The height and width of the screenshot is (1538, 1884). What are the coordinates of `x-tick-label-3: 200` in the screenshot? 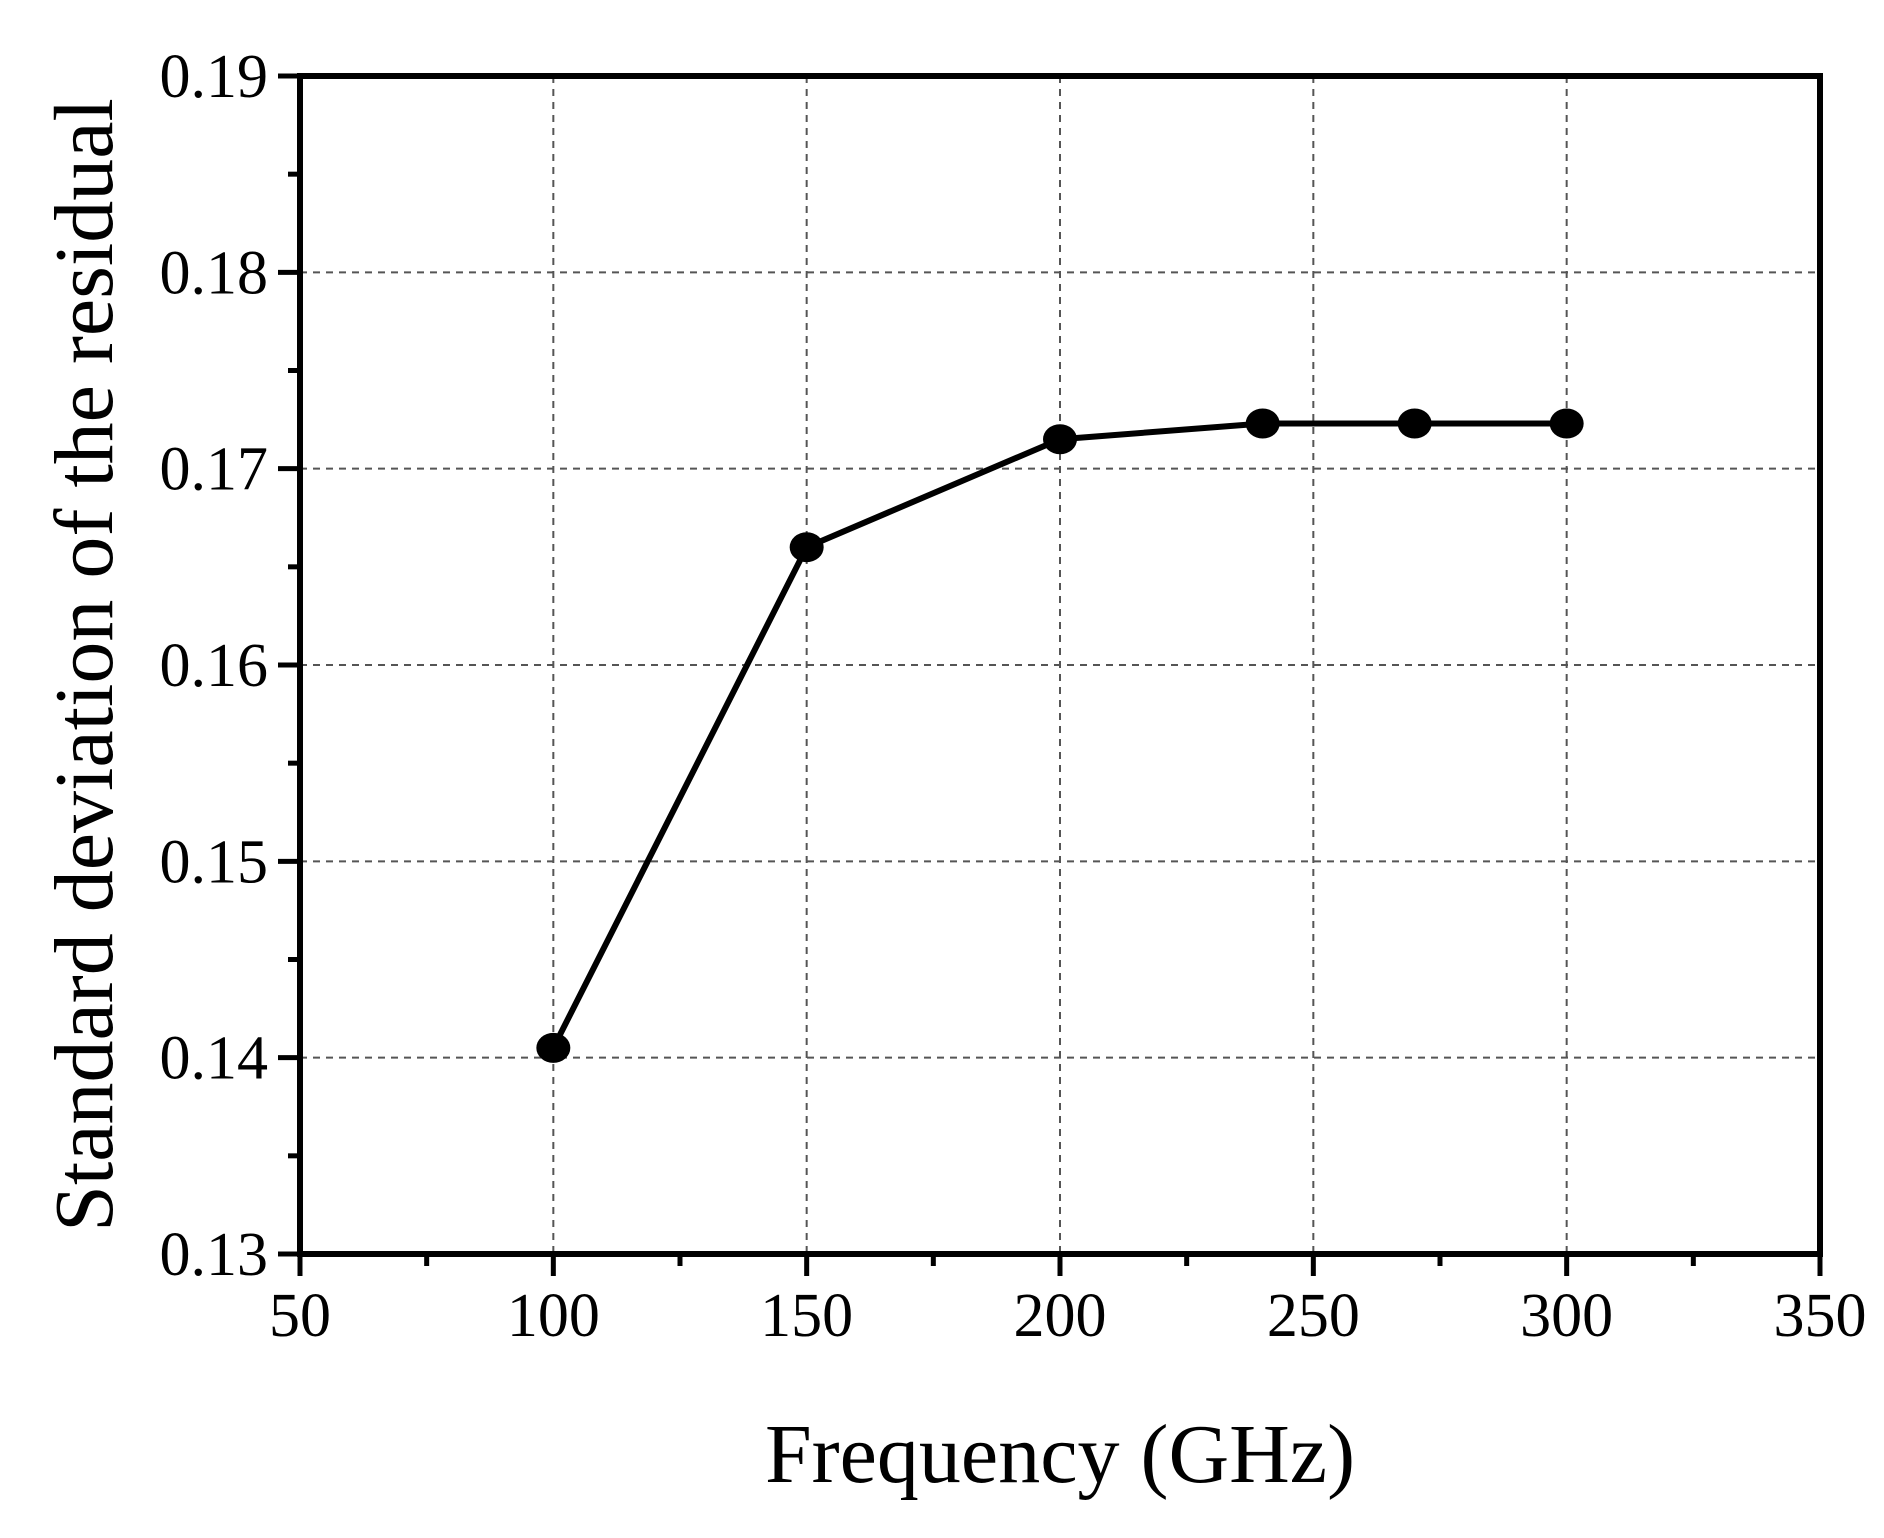 It's located at (1060, 1316).